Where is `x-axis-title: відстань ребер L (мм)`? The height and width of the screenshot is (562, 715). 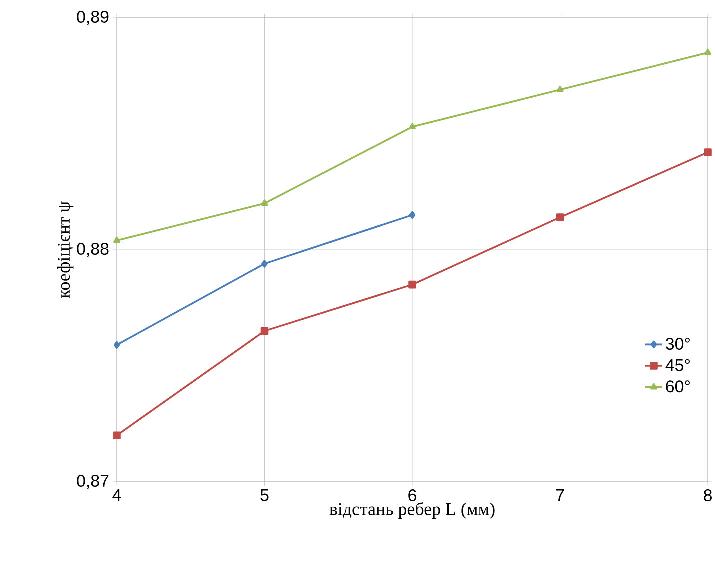 x-axis-title: відстань ребер L (мм) is located at coordinates (412, 510).